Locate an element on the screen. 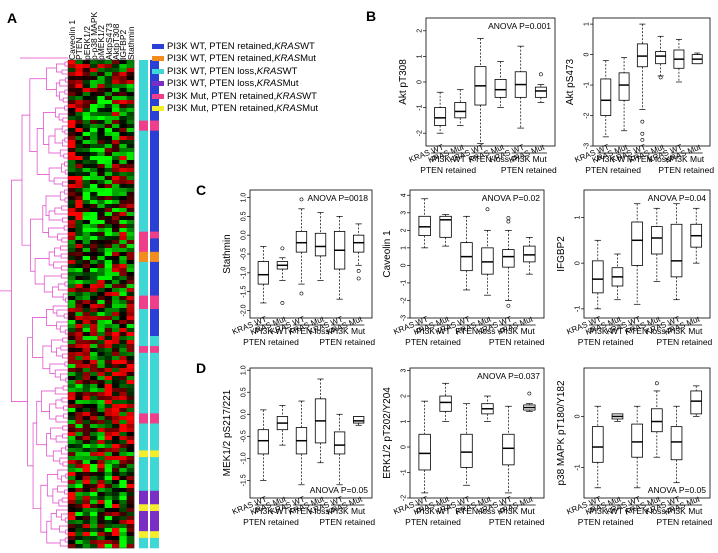 This screenshot has height=553, width=718. group-bar-segment is located at coordinates (154, 323).